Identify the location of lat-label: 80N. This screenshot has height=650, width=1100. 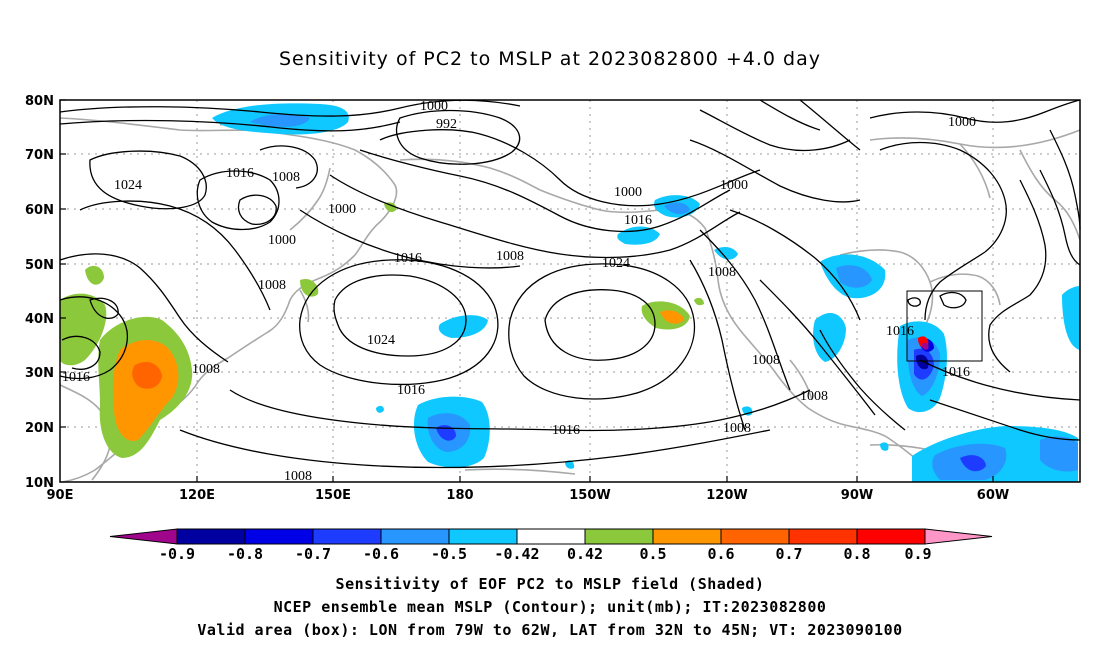
(39, 101).